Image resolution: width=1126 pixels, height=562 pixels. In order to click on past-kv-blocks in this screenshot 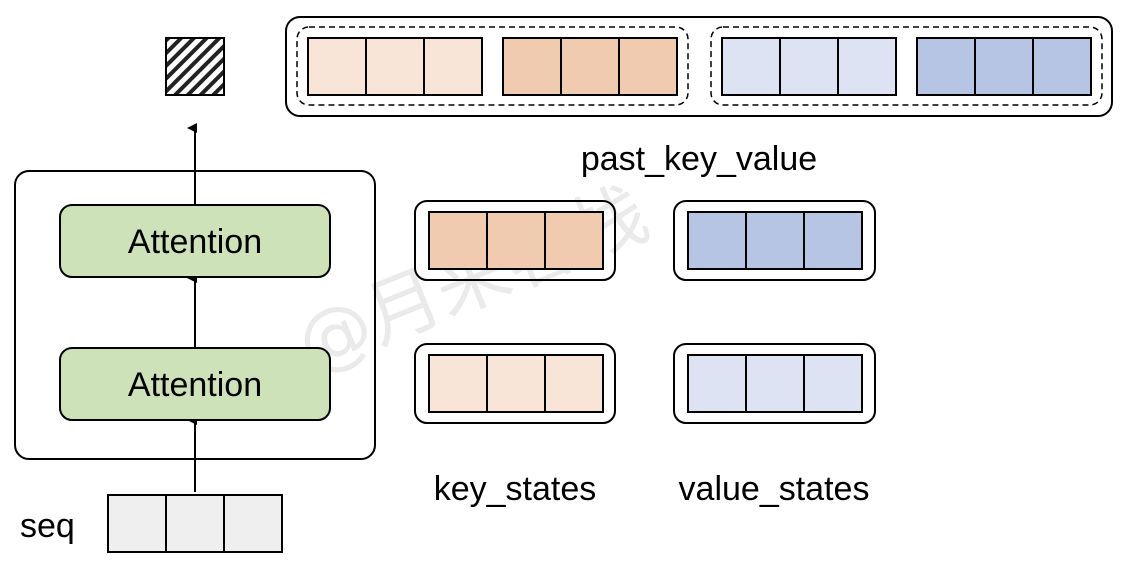, I will do `click(699, 66)`.